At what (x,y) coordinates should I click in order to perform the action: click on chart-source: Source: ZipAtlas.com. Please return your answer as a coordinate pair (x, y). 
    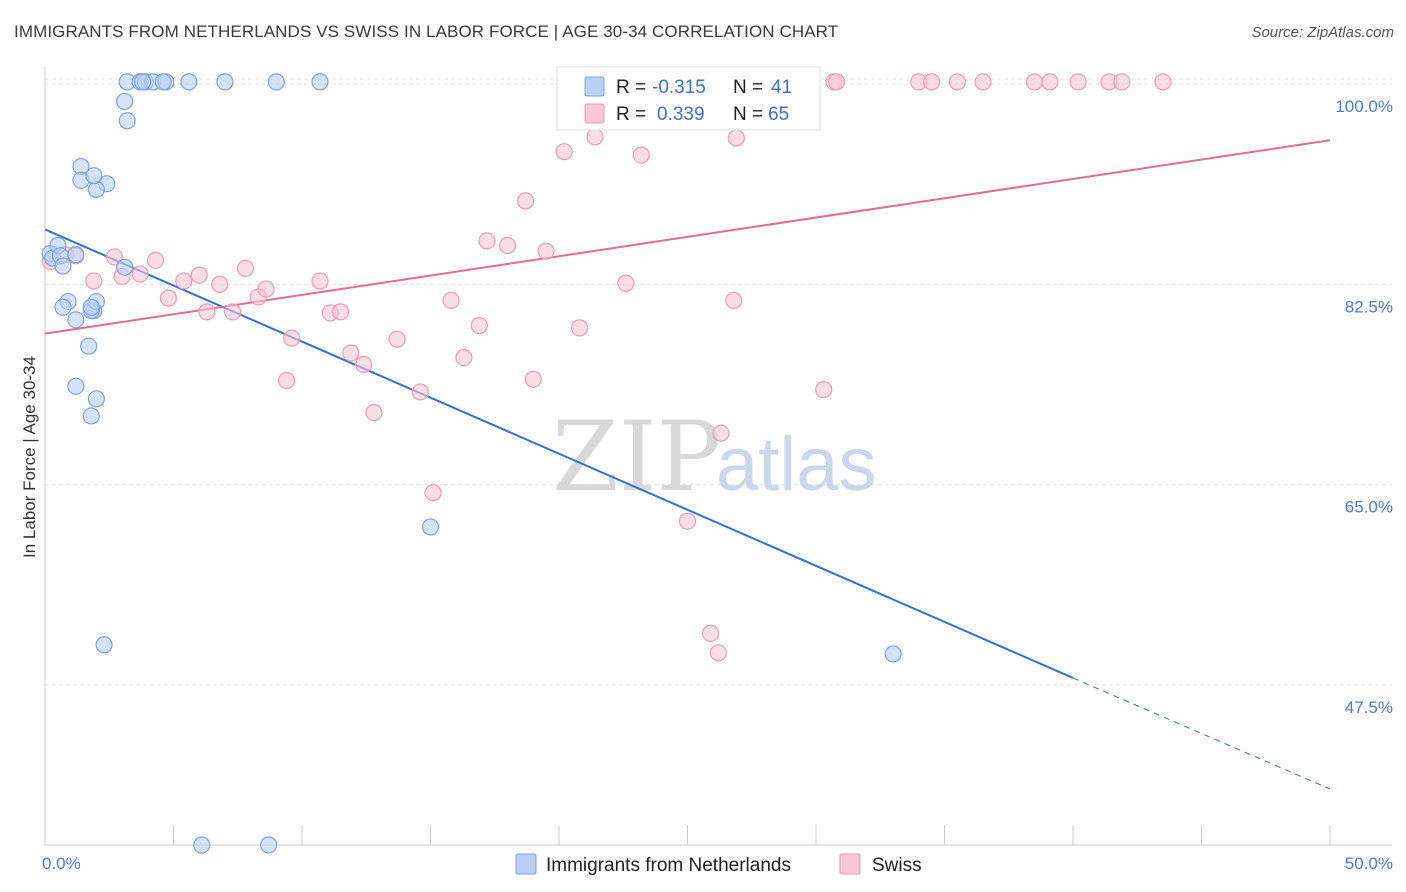
    Looking at the image, I should click on (1322, 32).